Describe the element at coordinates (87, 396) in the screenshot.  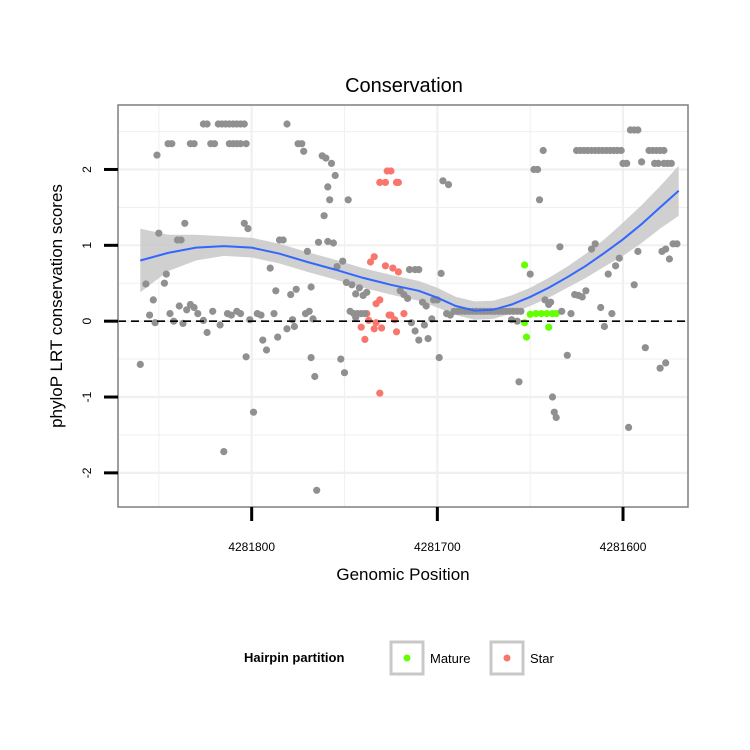
I see `y-tick-label: -1` at that location.